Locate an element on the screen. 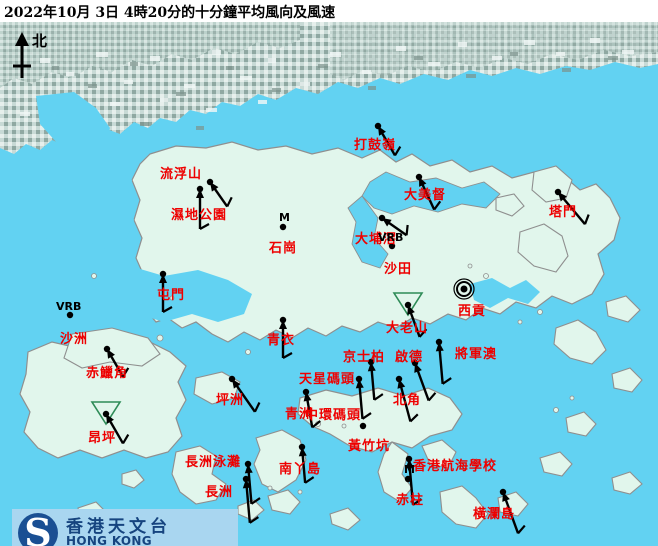 Image resolution: width=658 pixels, height=546 pixels. station-label: 京士柏 is located at coordinates (364, 357).